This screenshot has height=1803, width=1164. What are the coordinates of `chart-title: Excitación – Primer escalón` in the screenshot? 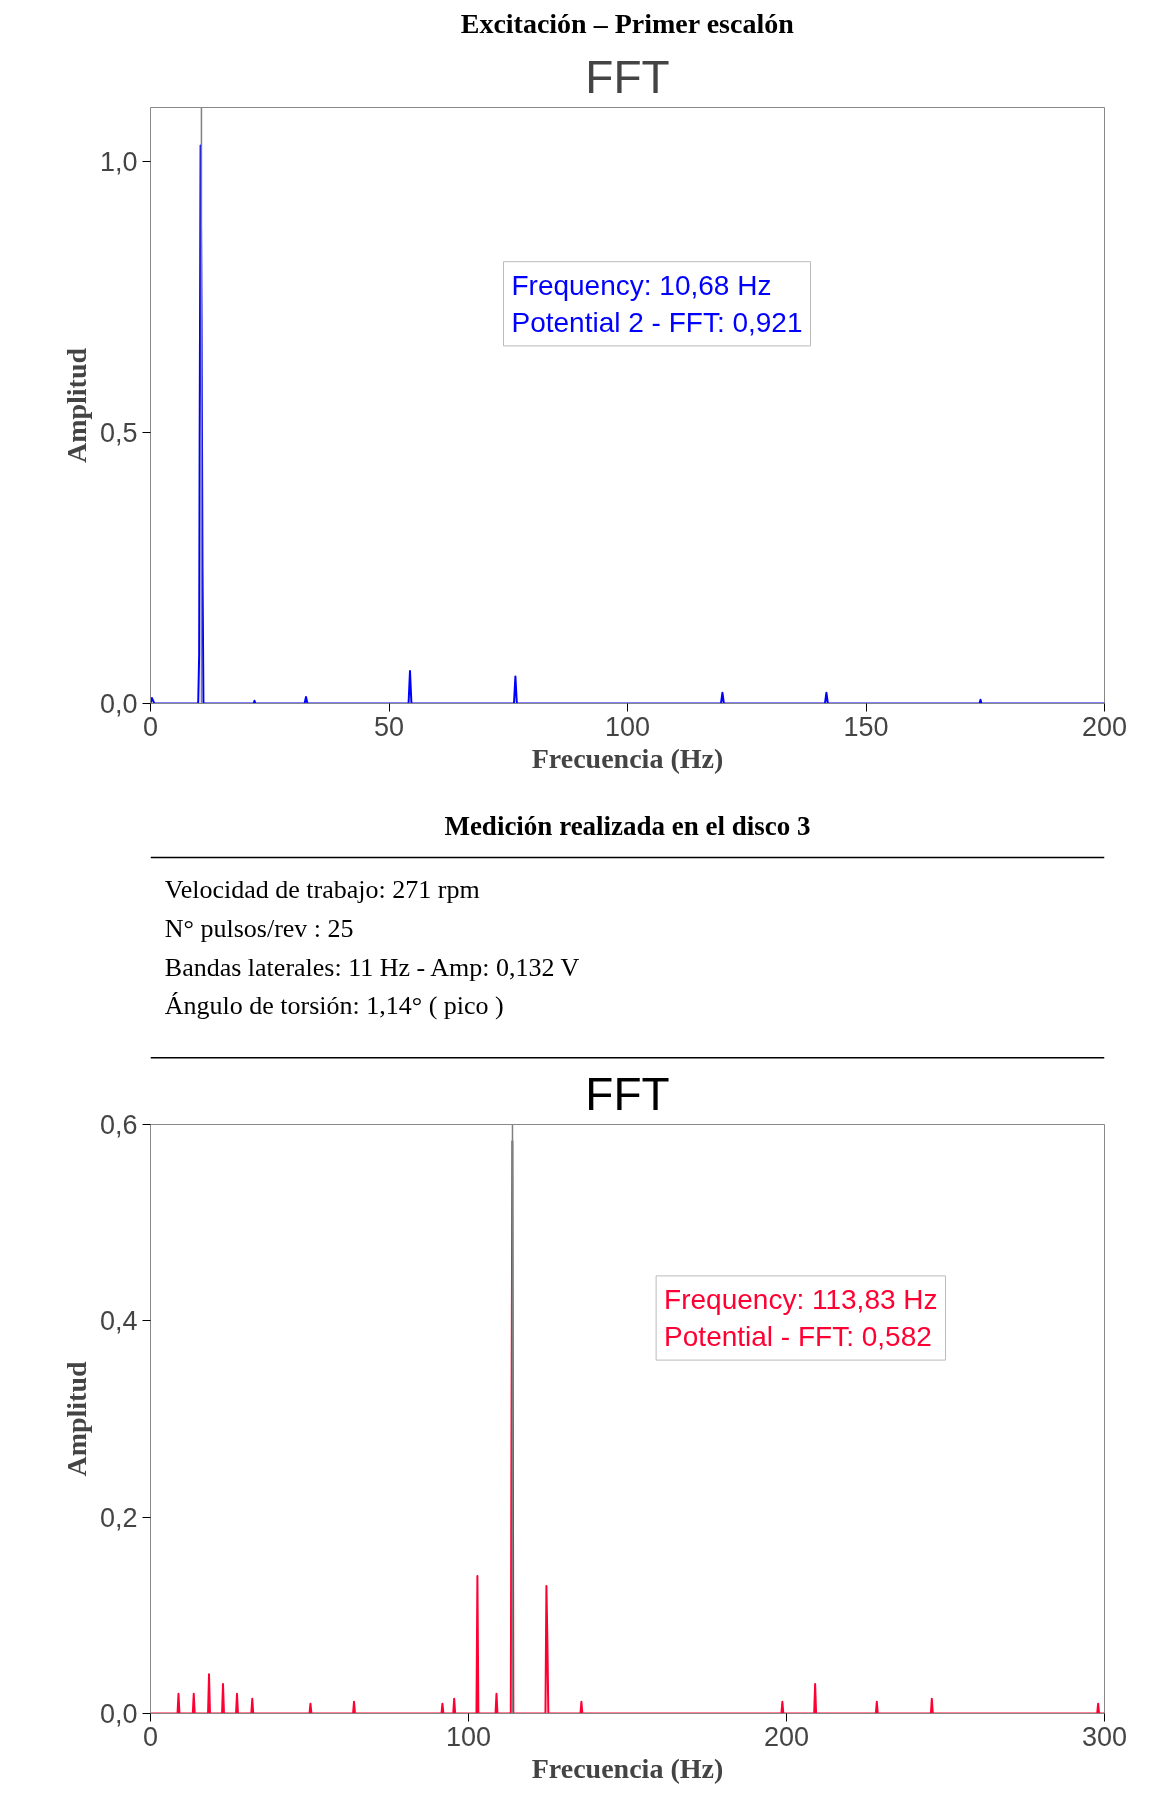 It's located at (627, 23).